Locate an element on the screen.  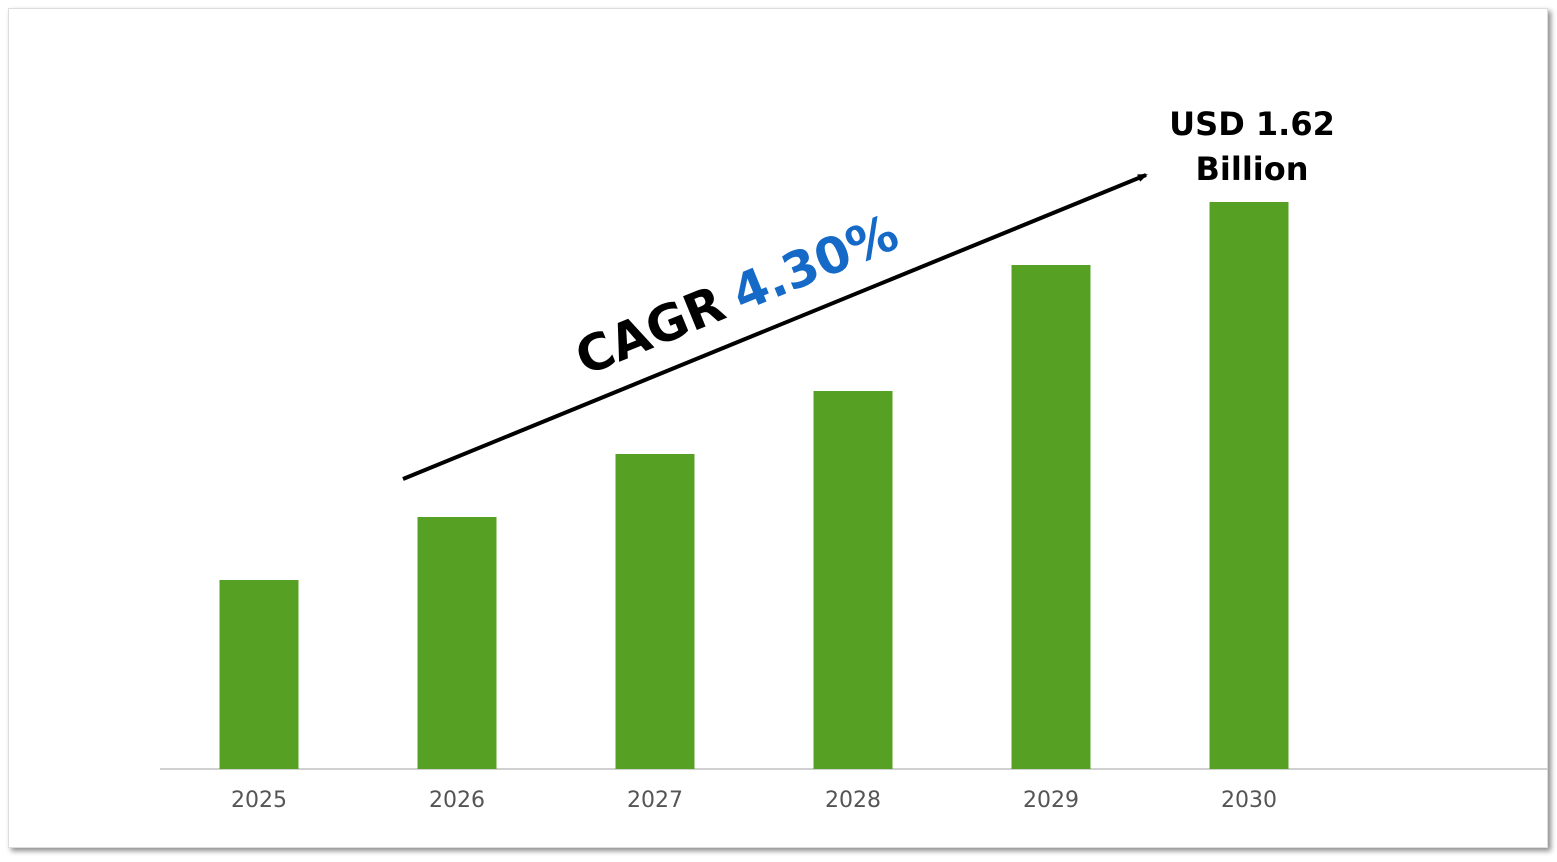
x-tick-label: 2026 is located at coordinates (457, 800).